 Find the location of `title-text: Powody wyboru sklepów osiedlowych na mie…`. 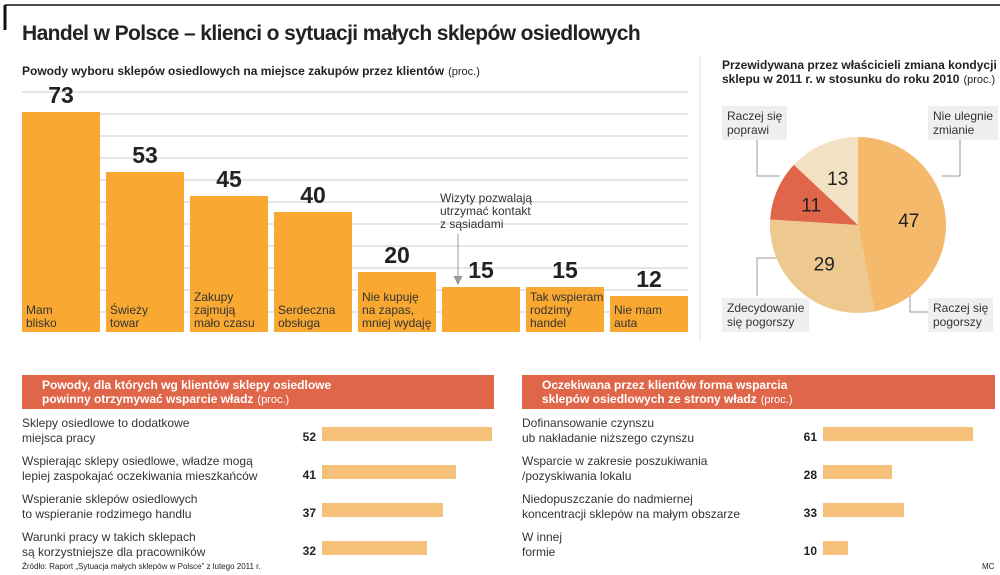

title-text: Powody wyboru sklepów osiedlowych na mie… is located at coordinates (233, 71).